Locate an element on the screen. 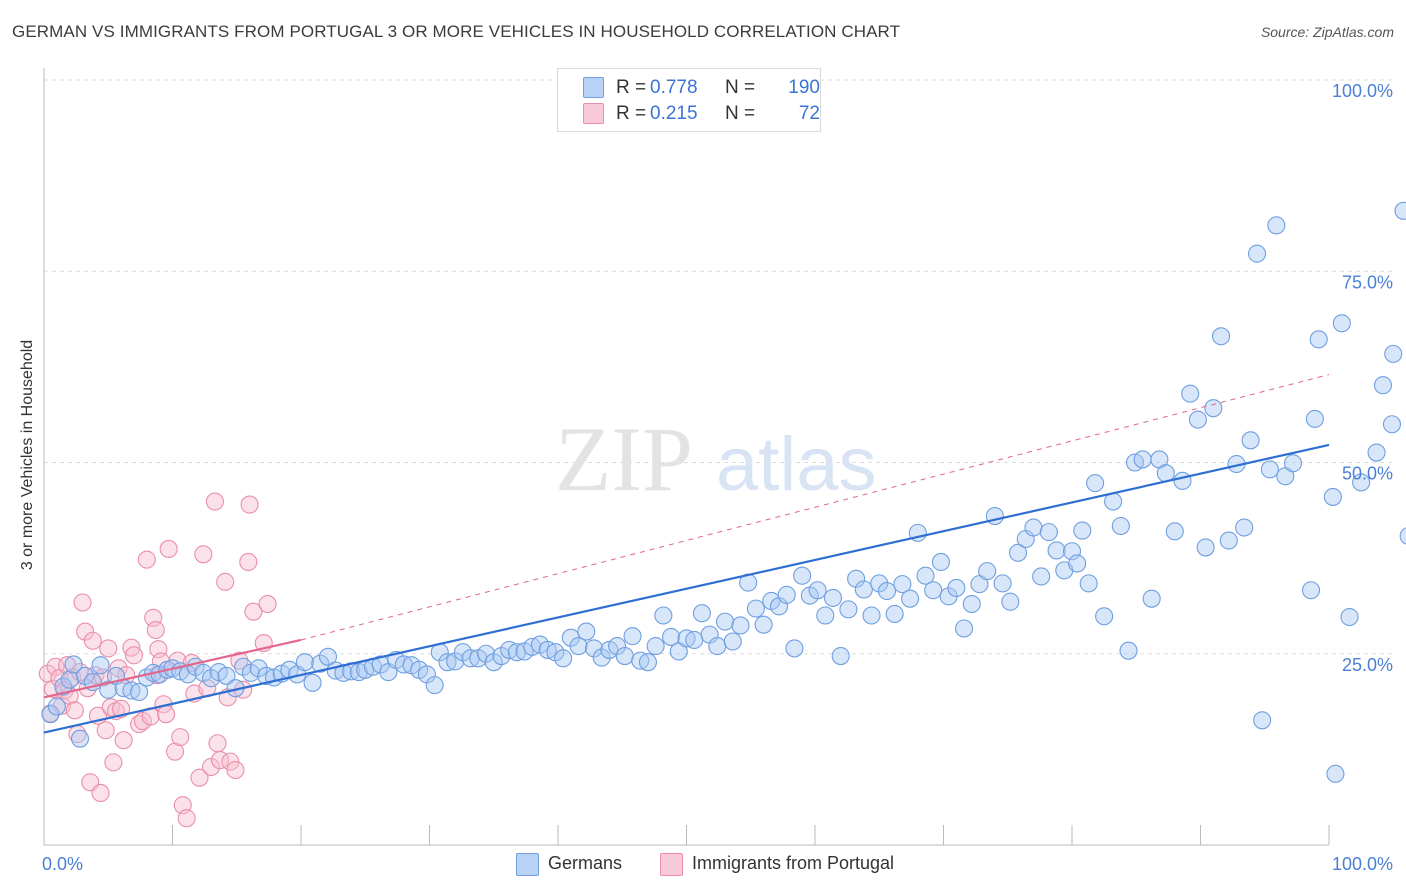  y-tick-label: 50.0% is located at coordinates (1367, 474).